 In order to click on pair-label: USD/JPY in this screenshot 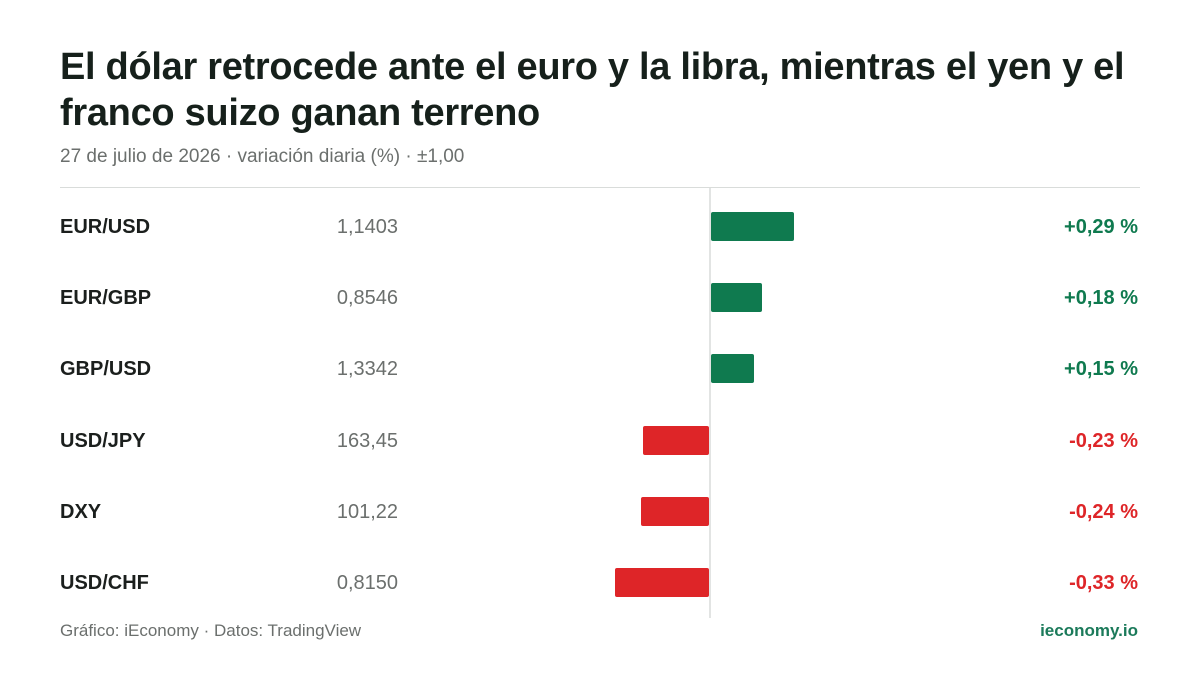, I will do `click(103, 440)`.